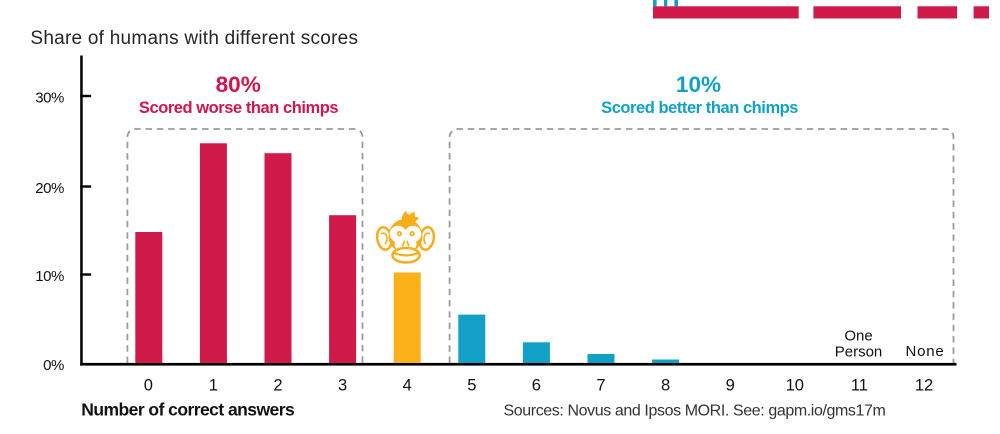 The width and height of the screenshot is (1000, 434). I want to click on svg-text: 10, so click(795, 385).